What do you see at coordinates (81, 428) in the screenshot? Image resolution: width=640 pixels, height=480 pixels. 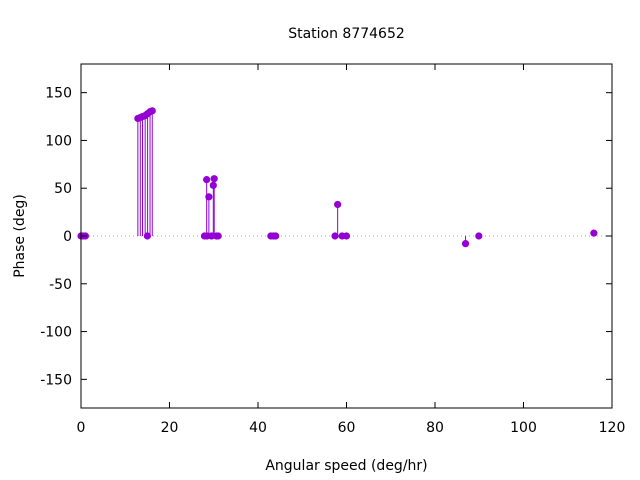 I see `x-tick-label: 0` at bounding box center [81, 428].